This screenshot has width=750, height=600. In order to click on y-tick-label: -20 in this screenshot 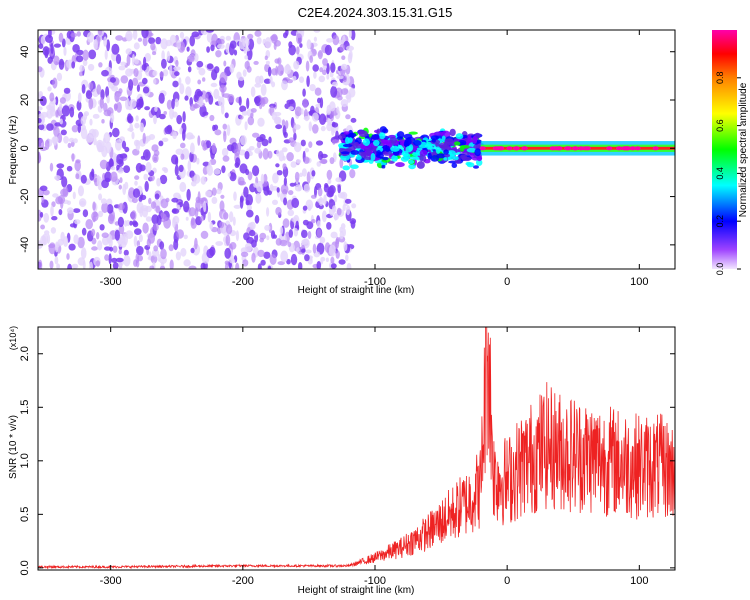, I will do `click(25, 197)`.